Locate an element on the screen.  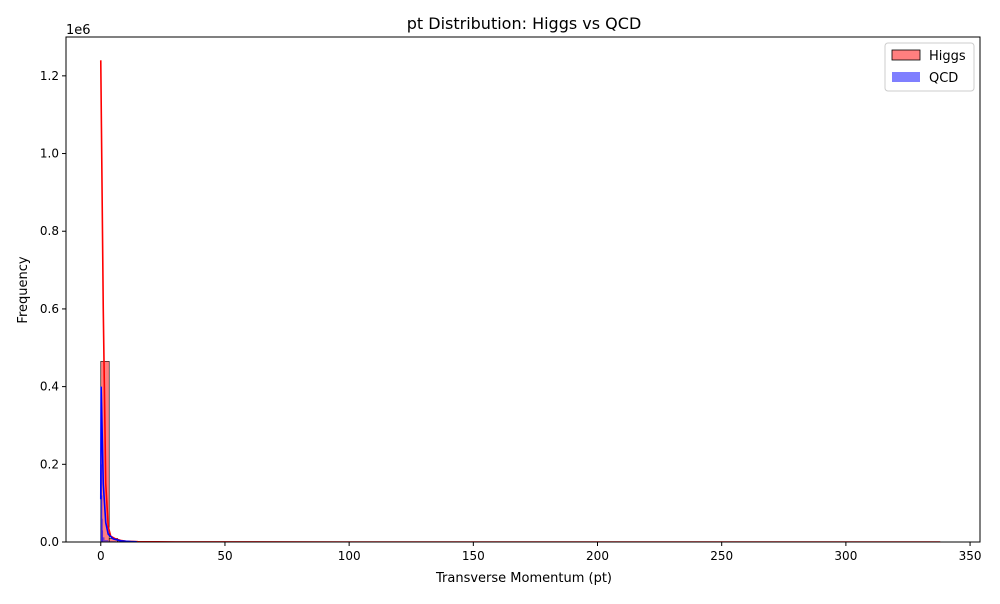
legend-swatch-higgs is located at coordinates (906, 55).